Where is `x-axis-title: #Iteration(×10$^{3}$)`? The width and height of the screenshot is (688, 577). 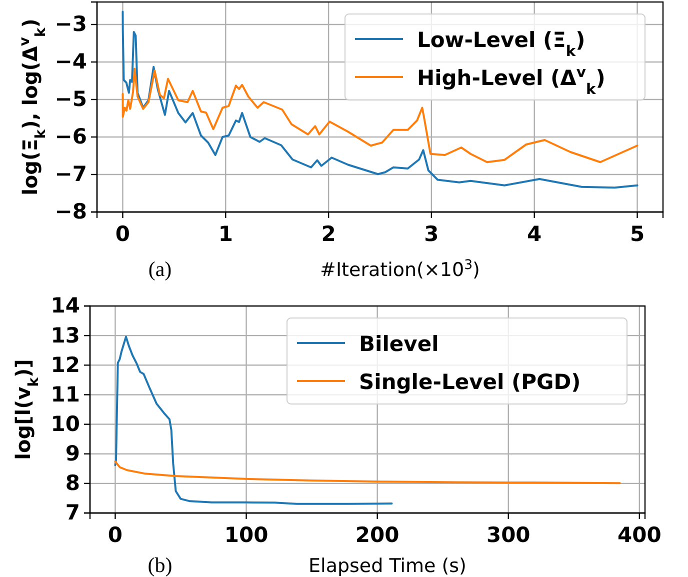
x-axis-title: #Iteration(×10$^{3}$) is located at coordinates (400, 269).